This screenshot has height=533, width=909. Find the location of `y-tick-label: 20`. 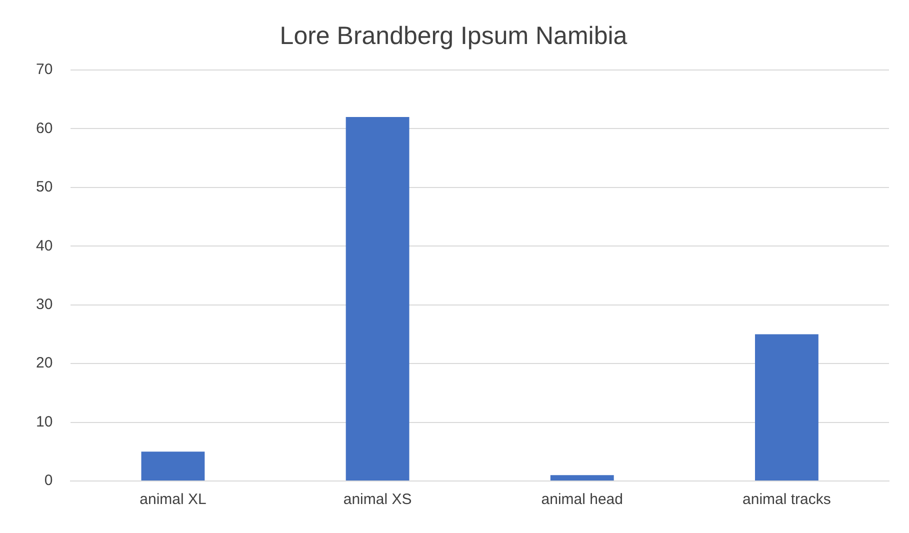

y-tick-label: 20 is located at coordinates (44, 363).